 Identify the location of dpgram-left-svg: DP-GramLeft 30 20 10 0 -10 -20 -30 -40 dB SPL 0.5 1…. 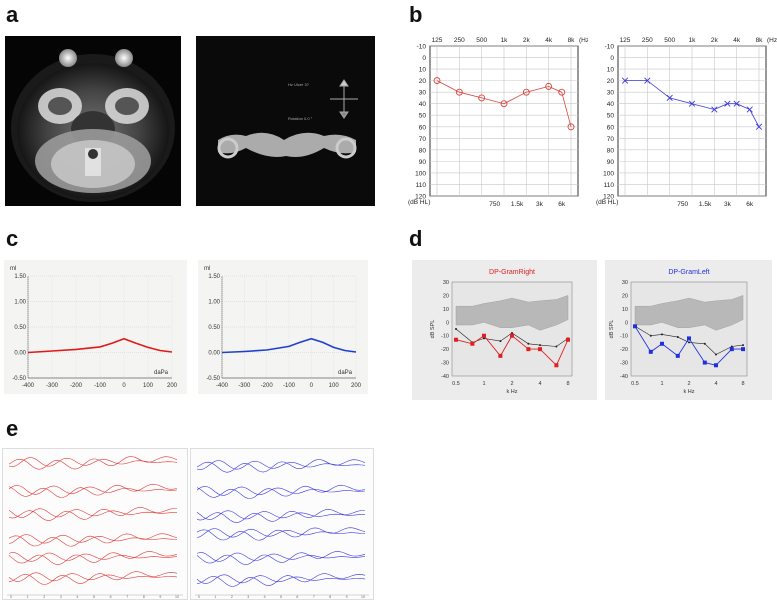
(678, 332).